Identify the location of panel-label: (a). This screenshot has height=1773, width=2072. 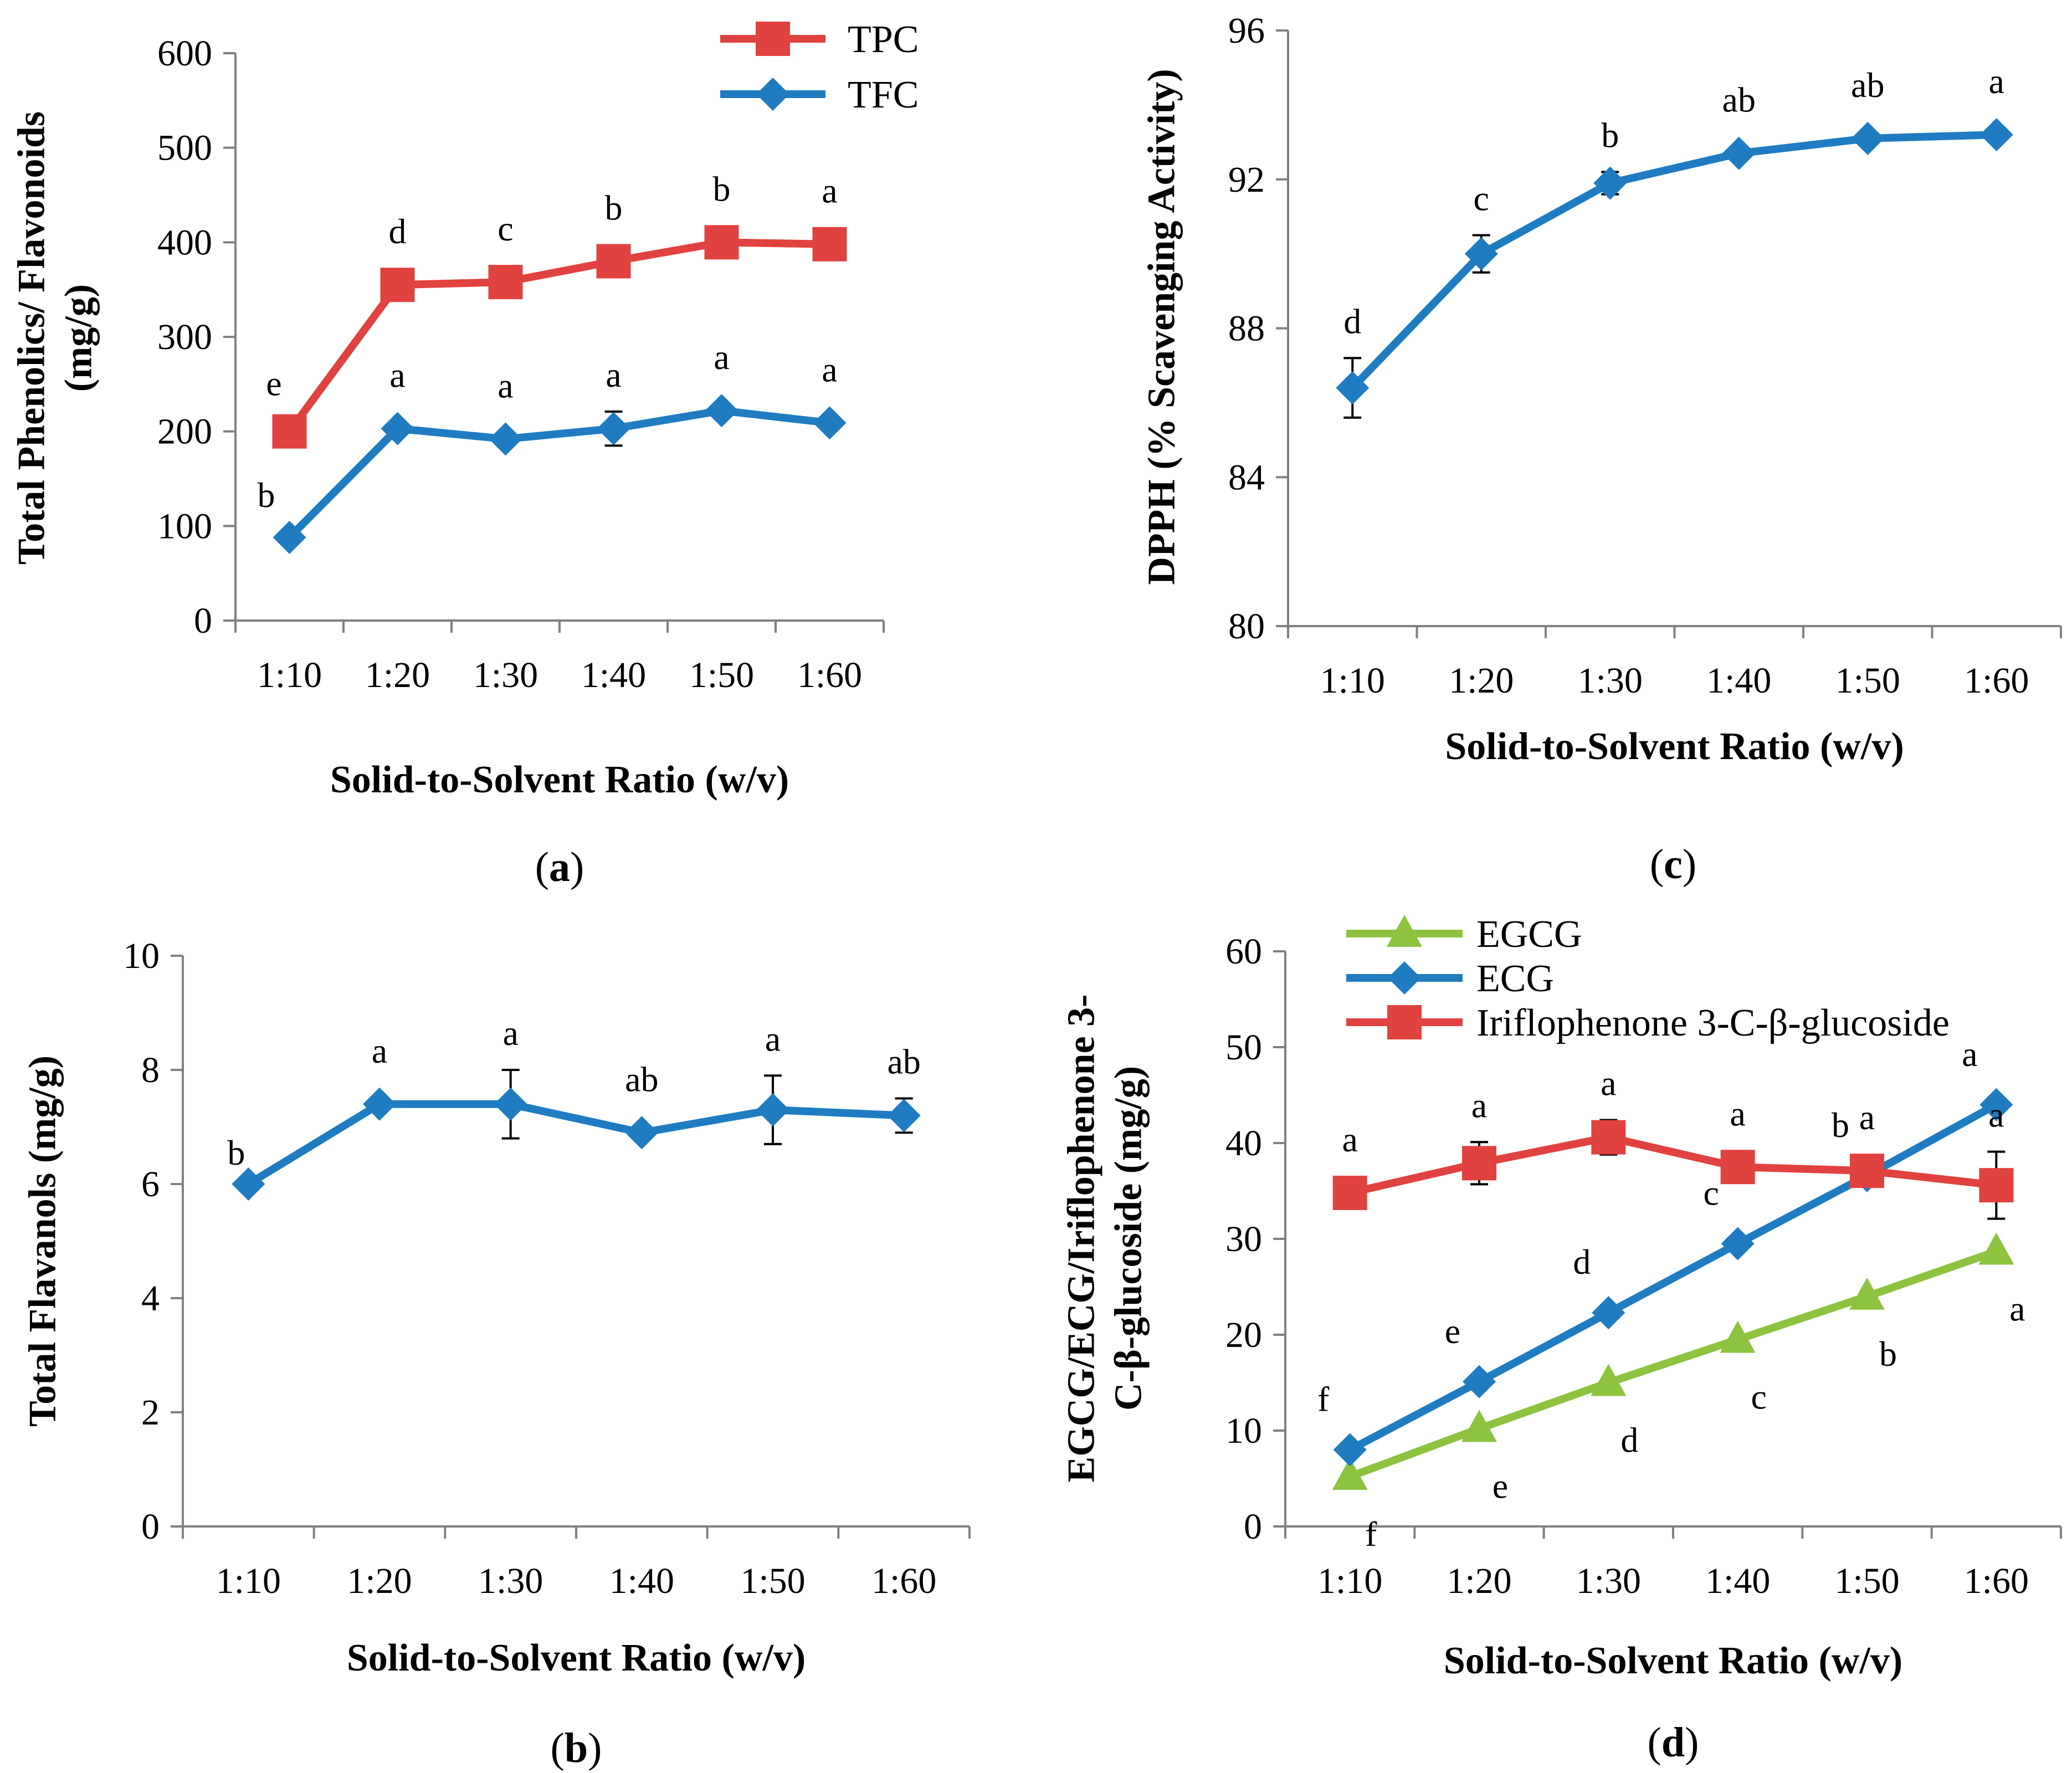
(559, 867).